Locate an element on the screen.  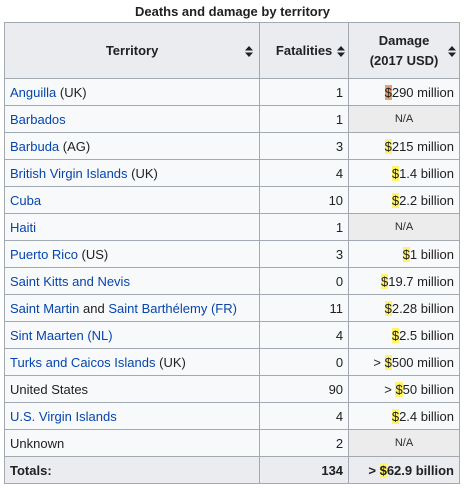
territory-link: Sint Maarten is located at coordinates (47, 335).